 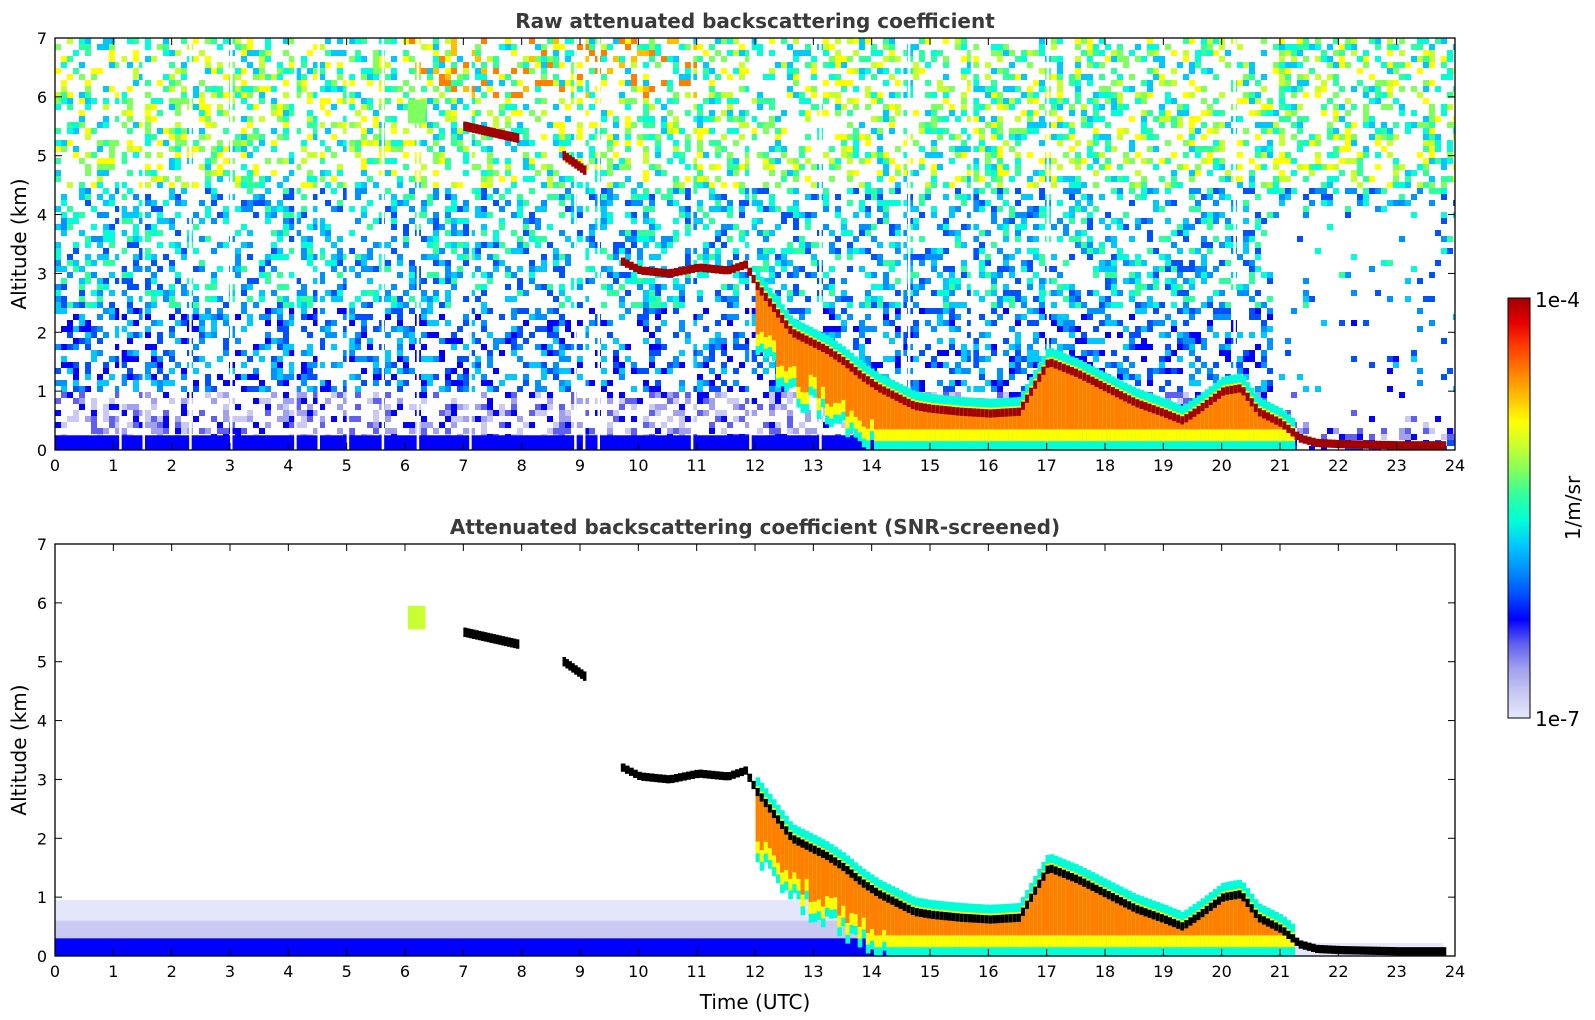 I want to click on colorbar: 1e-4 1e-7 1/m/sr, so click(x=1546, y=509).